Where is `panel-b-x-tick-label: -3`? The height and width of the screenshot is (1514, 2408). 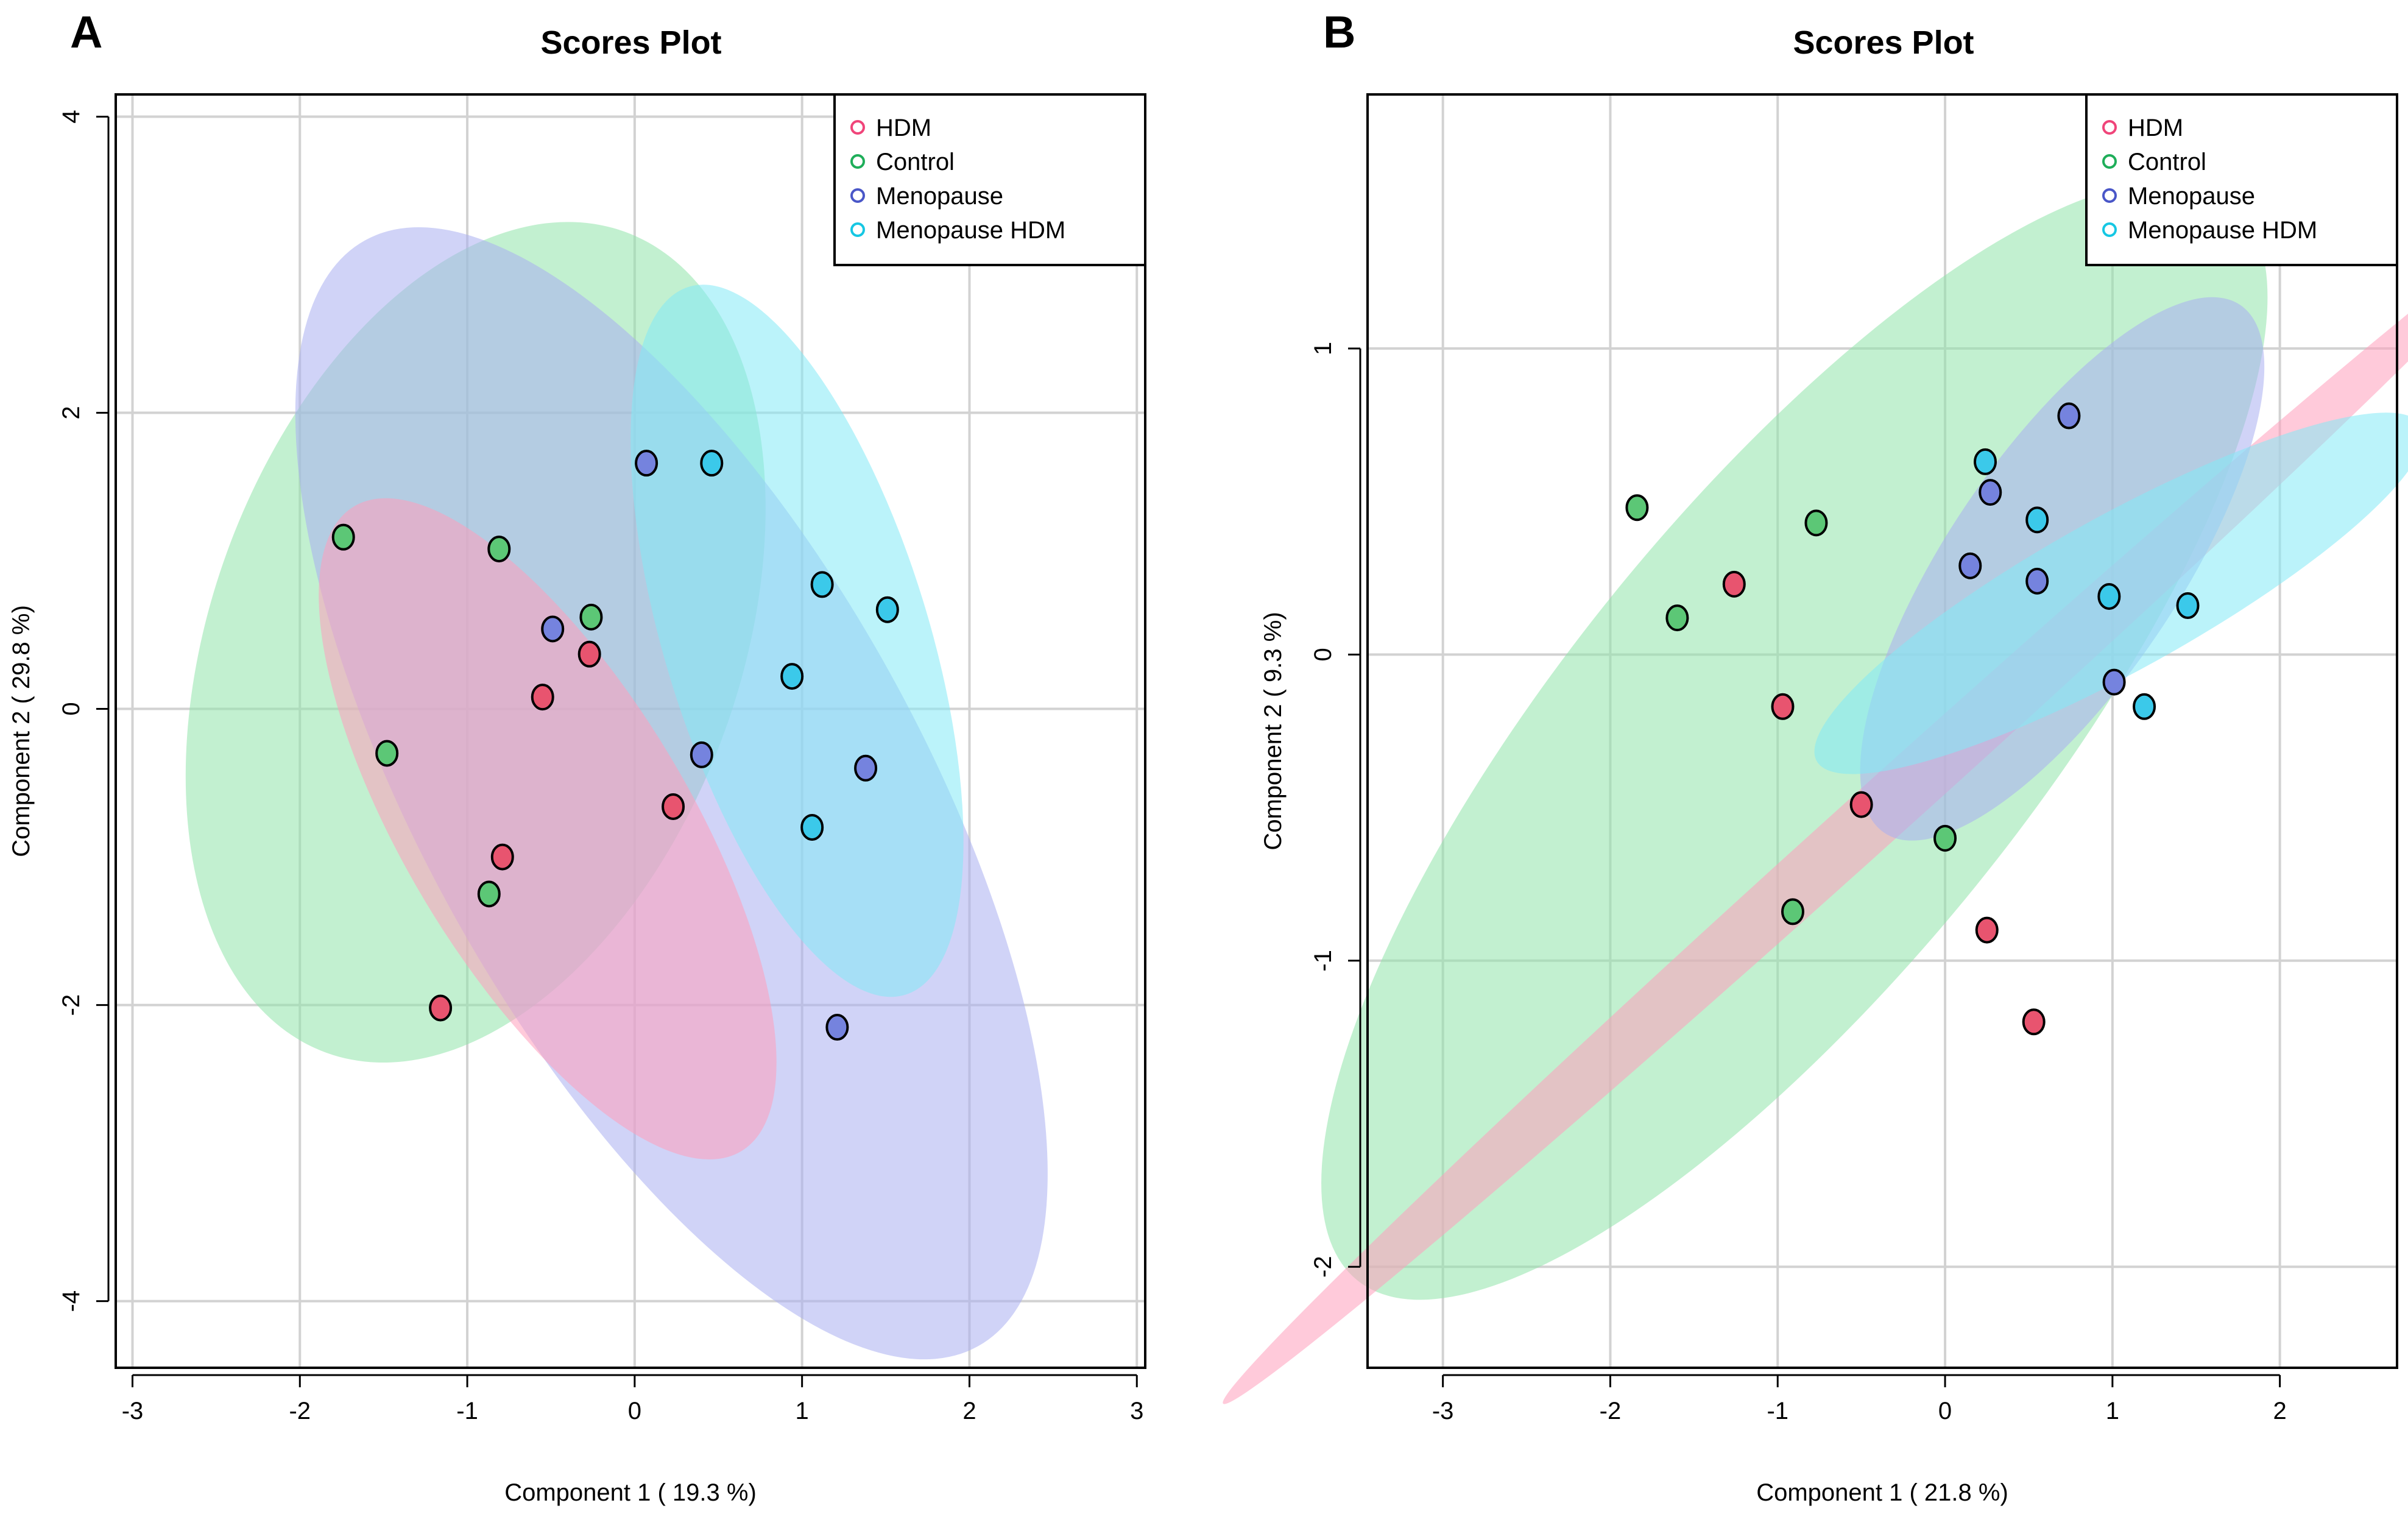
panel-b-x-tick-label: -3 is located at coordinates (1443, 1411).